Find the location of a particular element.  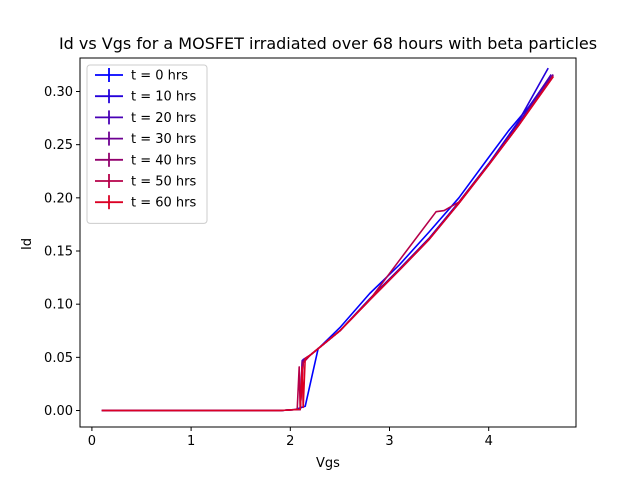

x-tick-label: 1 is located at coordinates (191, 441).